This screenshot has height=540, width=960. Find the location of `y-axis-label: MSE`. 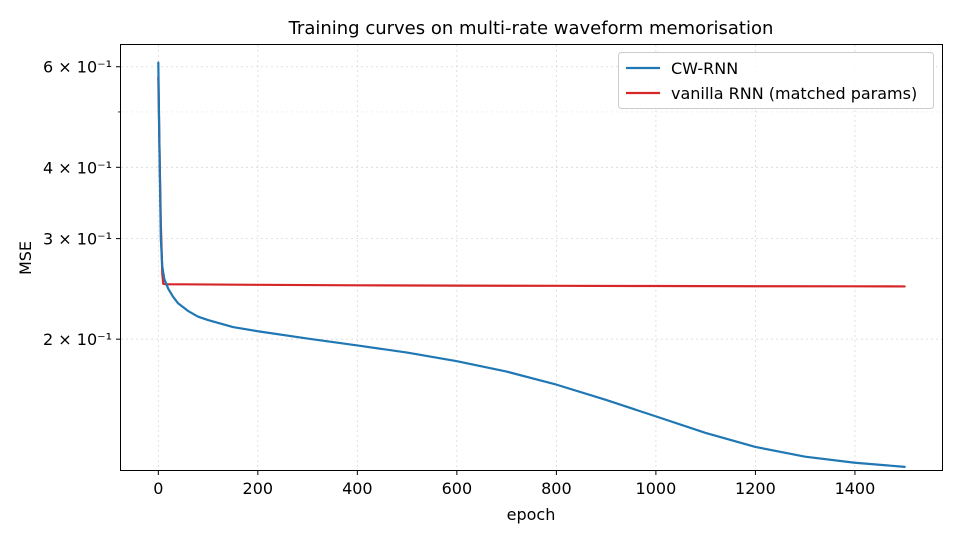

y-axis-label: MSE is located at coordinates (25, 258).